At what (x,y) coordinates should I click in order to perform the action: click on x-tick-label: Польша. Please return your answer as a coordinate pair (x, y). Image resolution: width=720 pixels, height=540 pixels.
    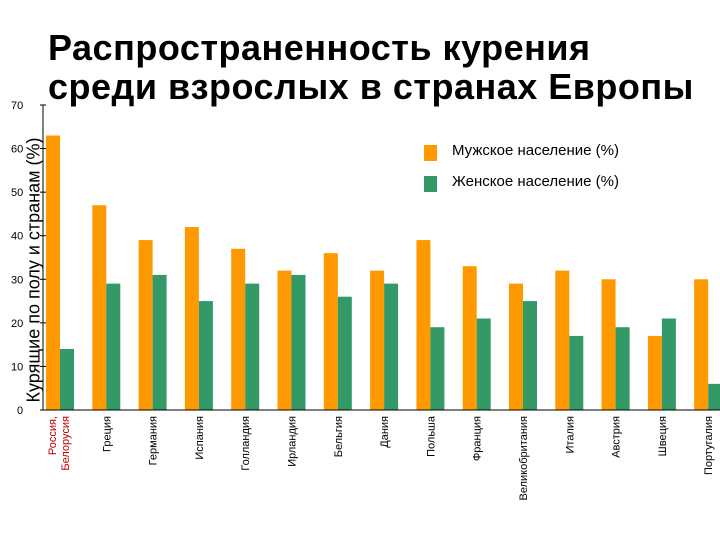
    Looking at the image, I should click on (431, 436).